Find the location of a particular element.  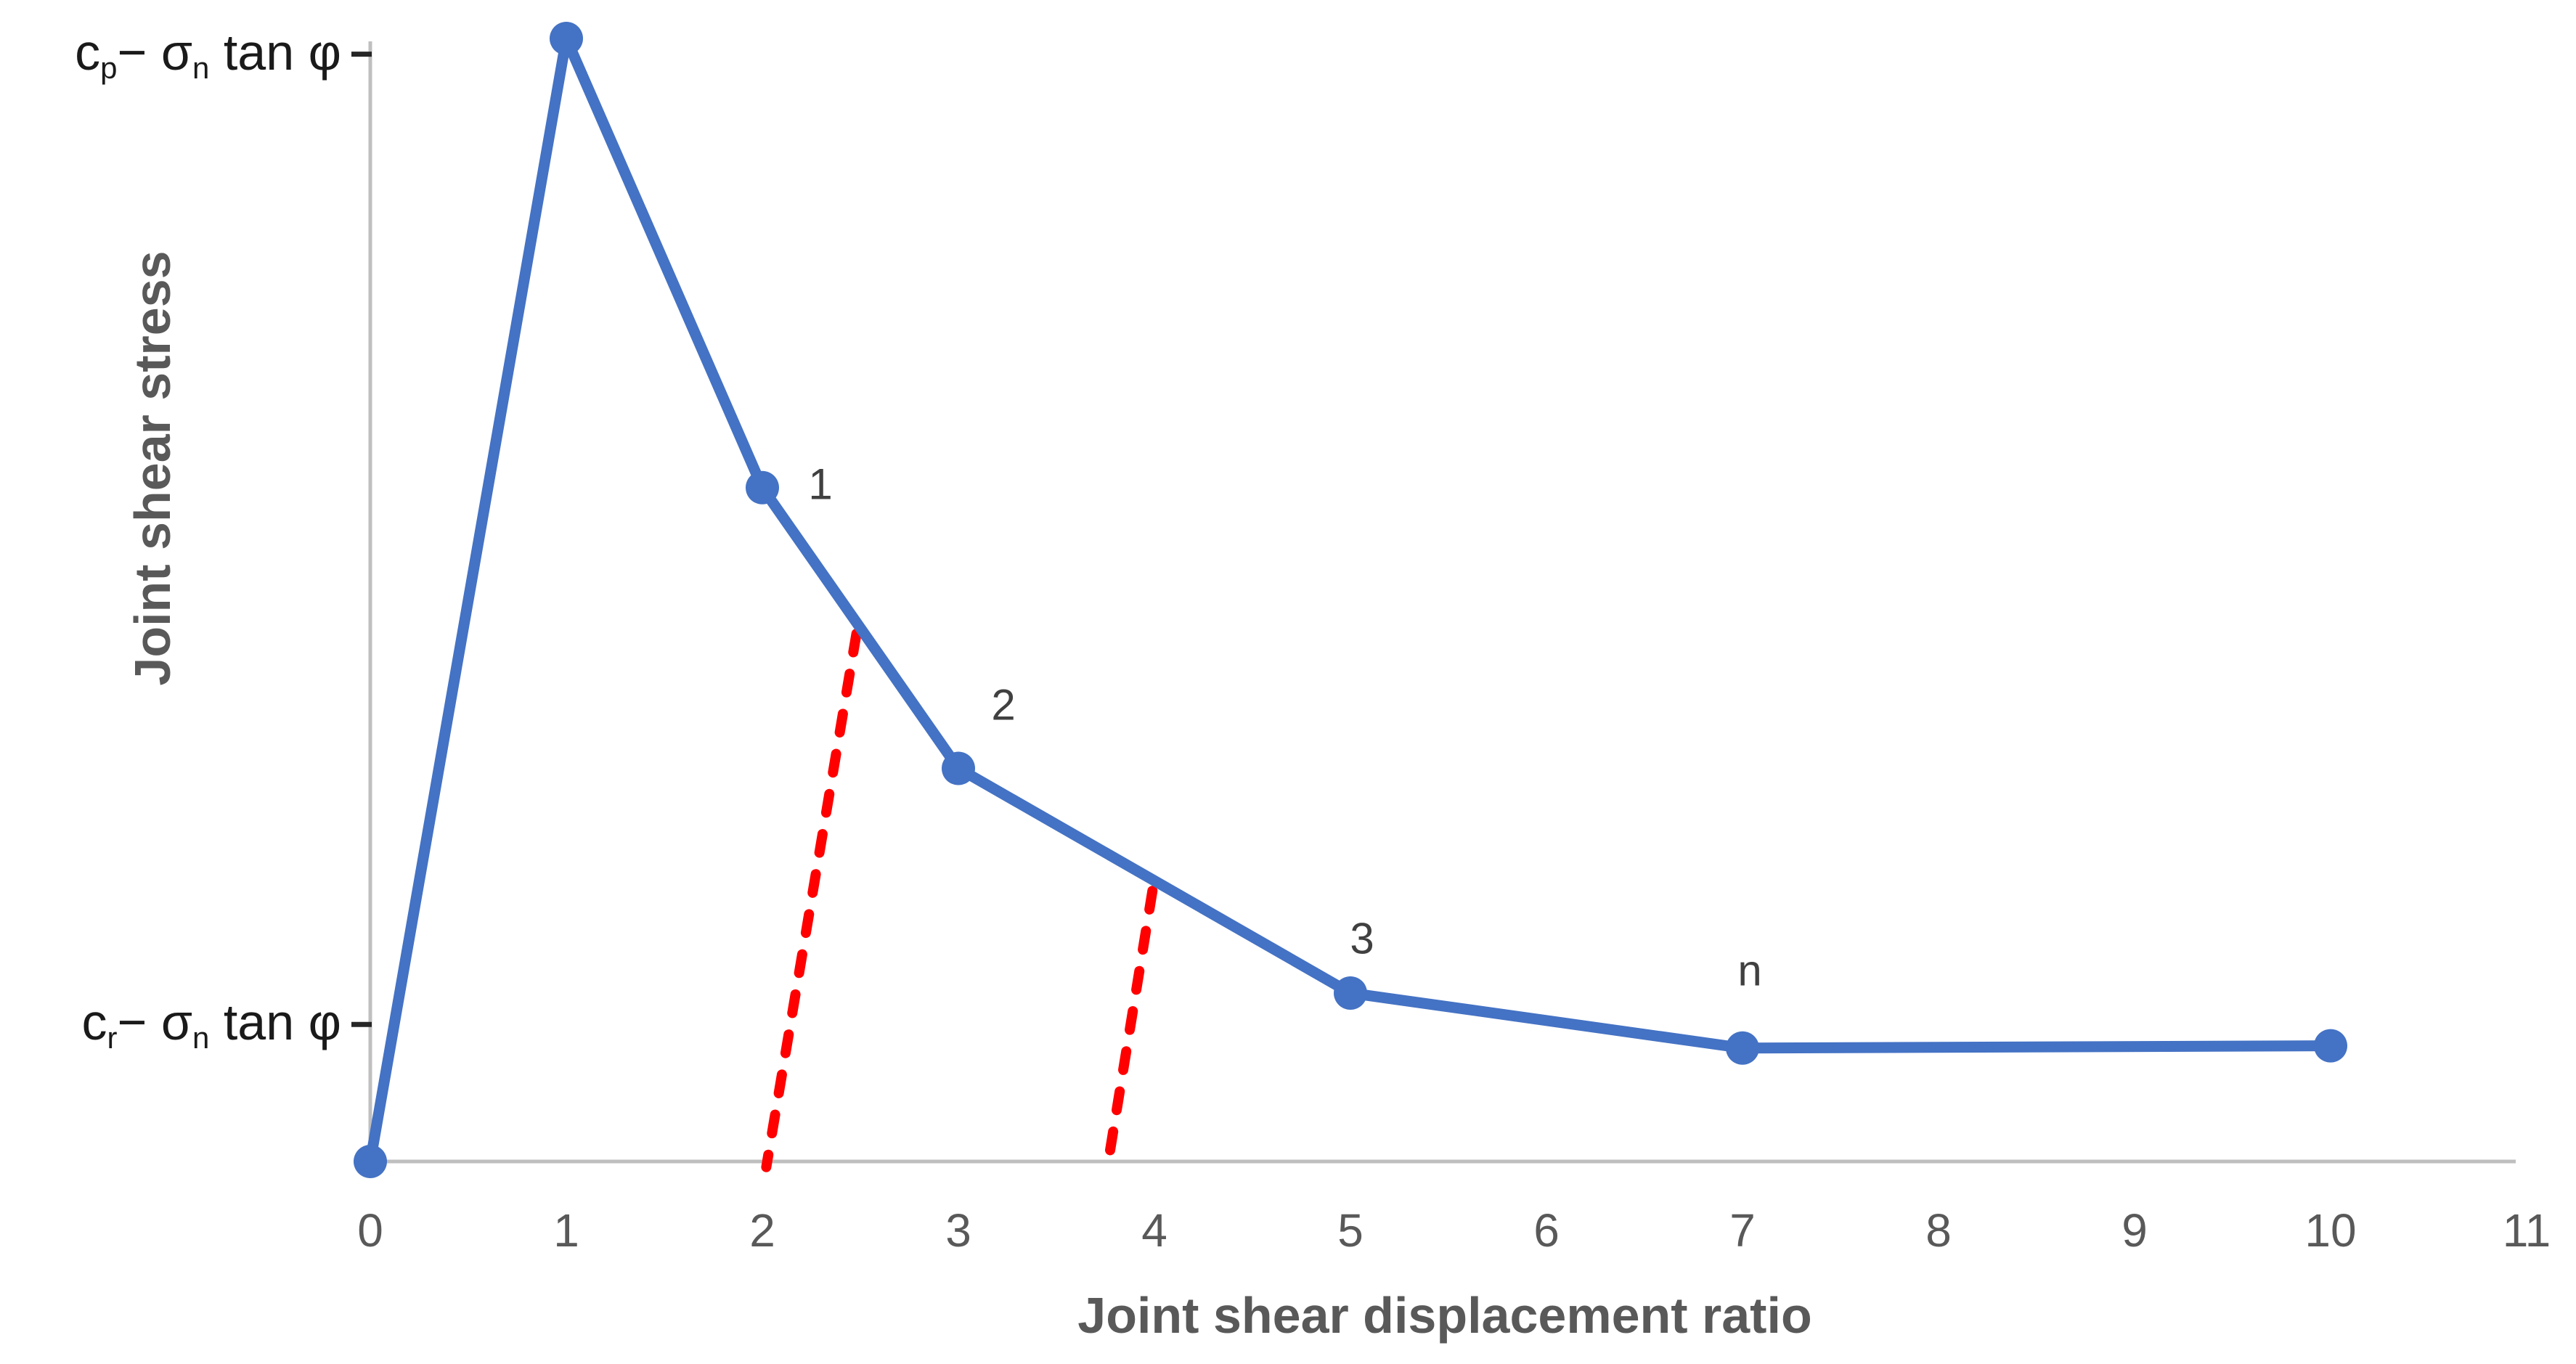

x-tick-label: 7 is located at coordinates (1742, 1230).